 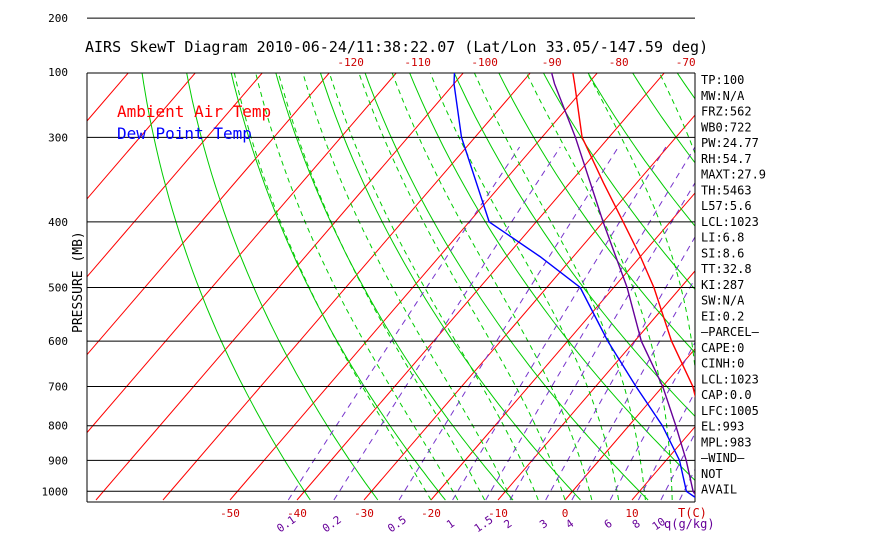 I want to click on pressure-tick-label: 800, so click(x=58, y=426).